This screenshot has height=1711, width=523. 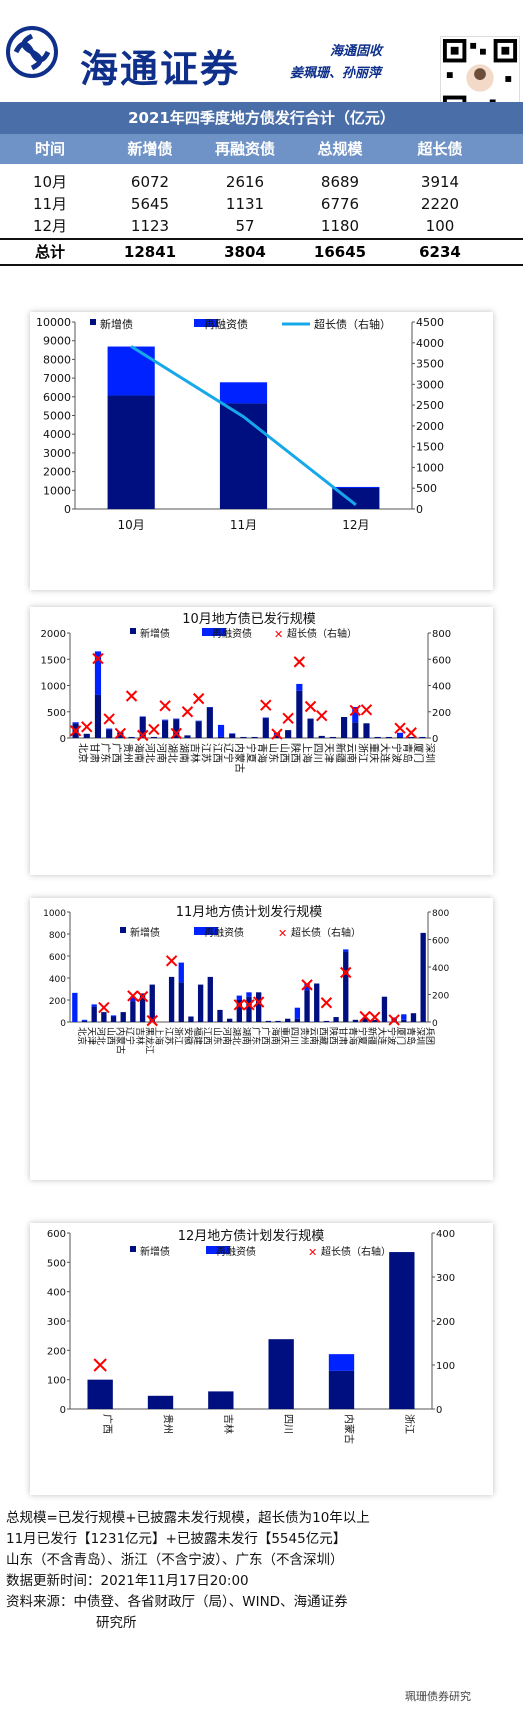 What do you see at coordinates (304, 1036) in the screenshot?
I see `x-tick-label: 贵州` at bounding box center [304, 1036].